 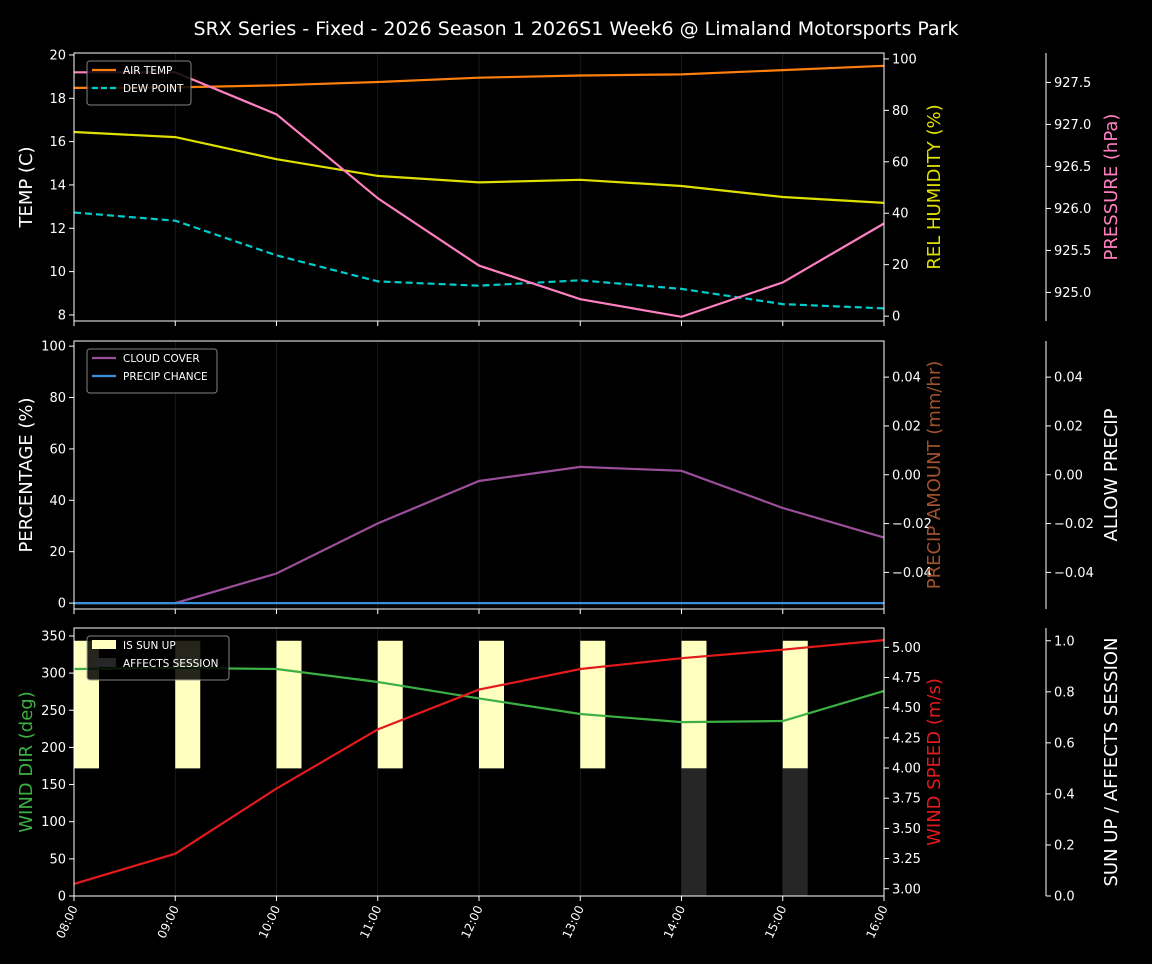 I want to click on y-tick-label: 0.6, so click(x=1064, y=743).